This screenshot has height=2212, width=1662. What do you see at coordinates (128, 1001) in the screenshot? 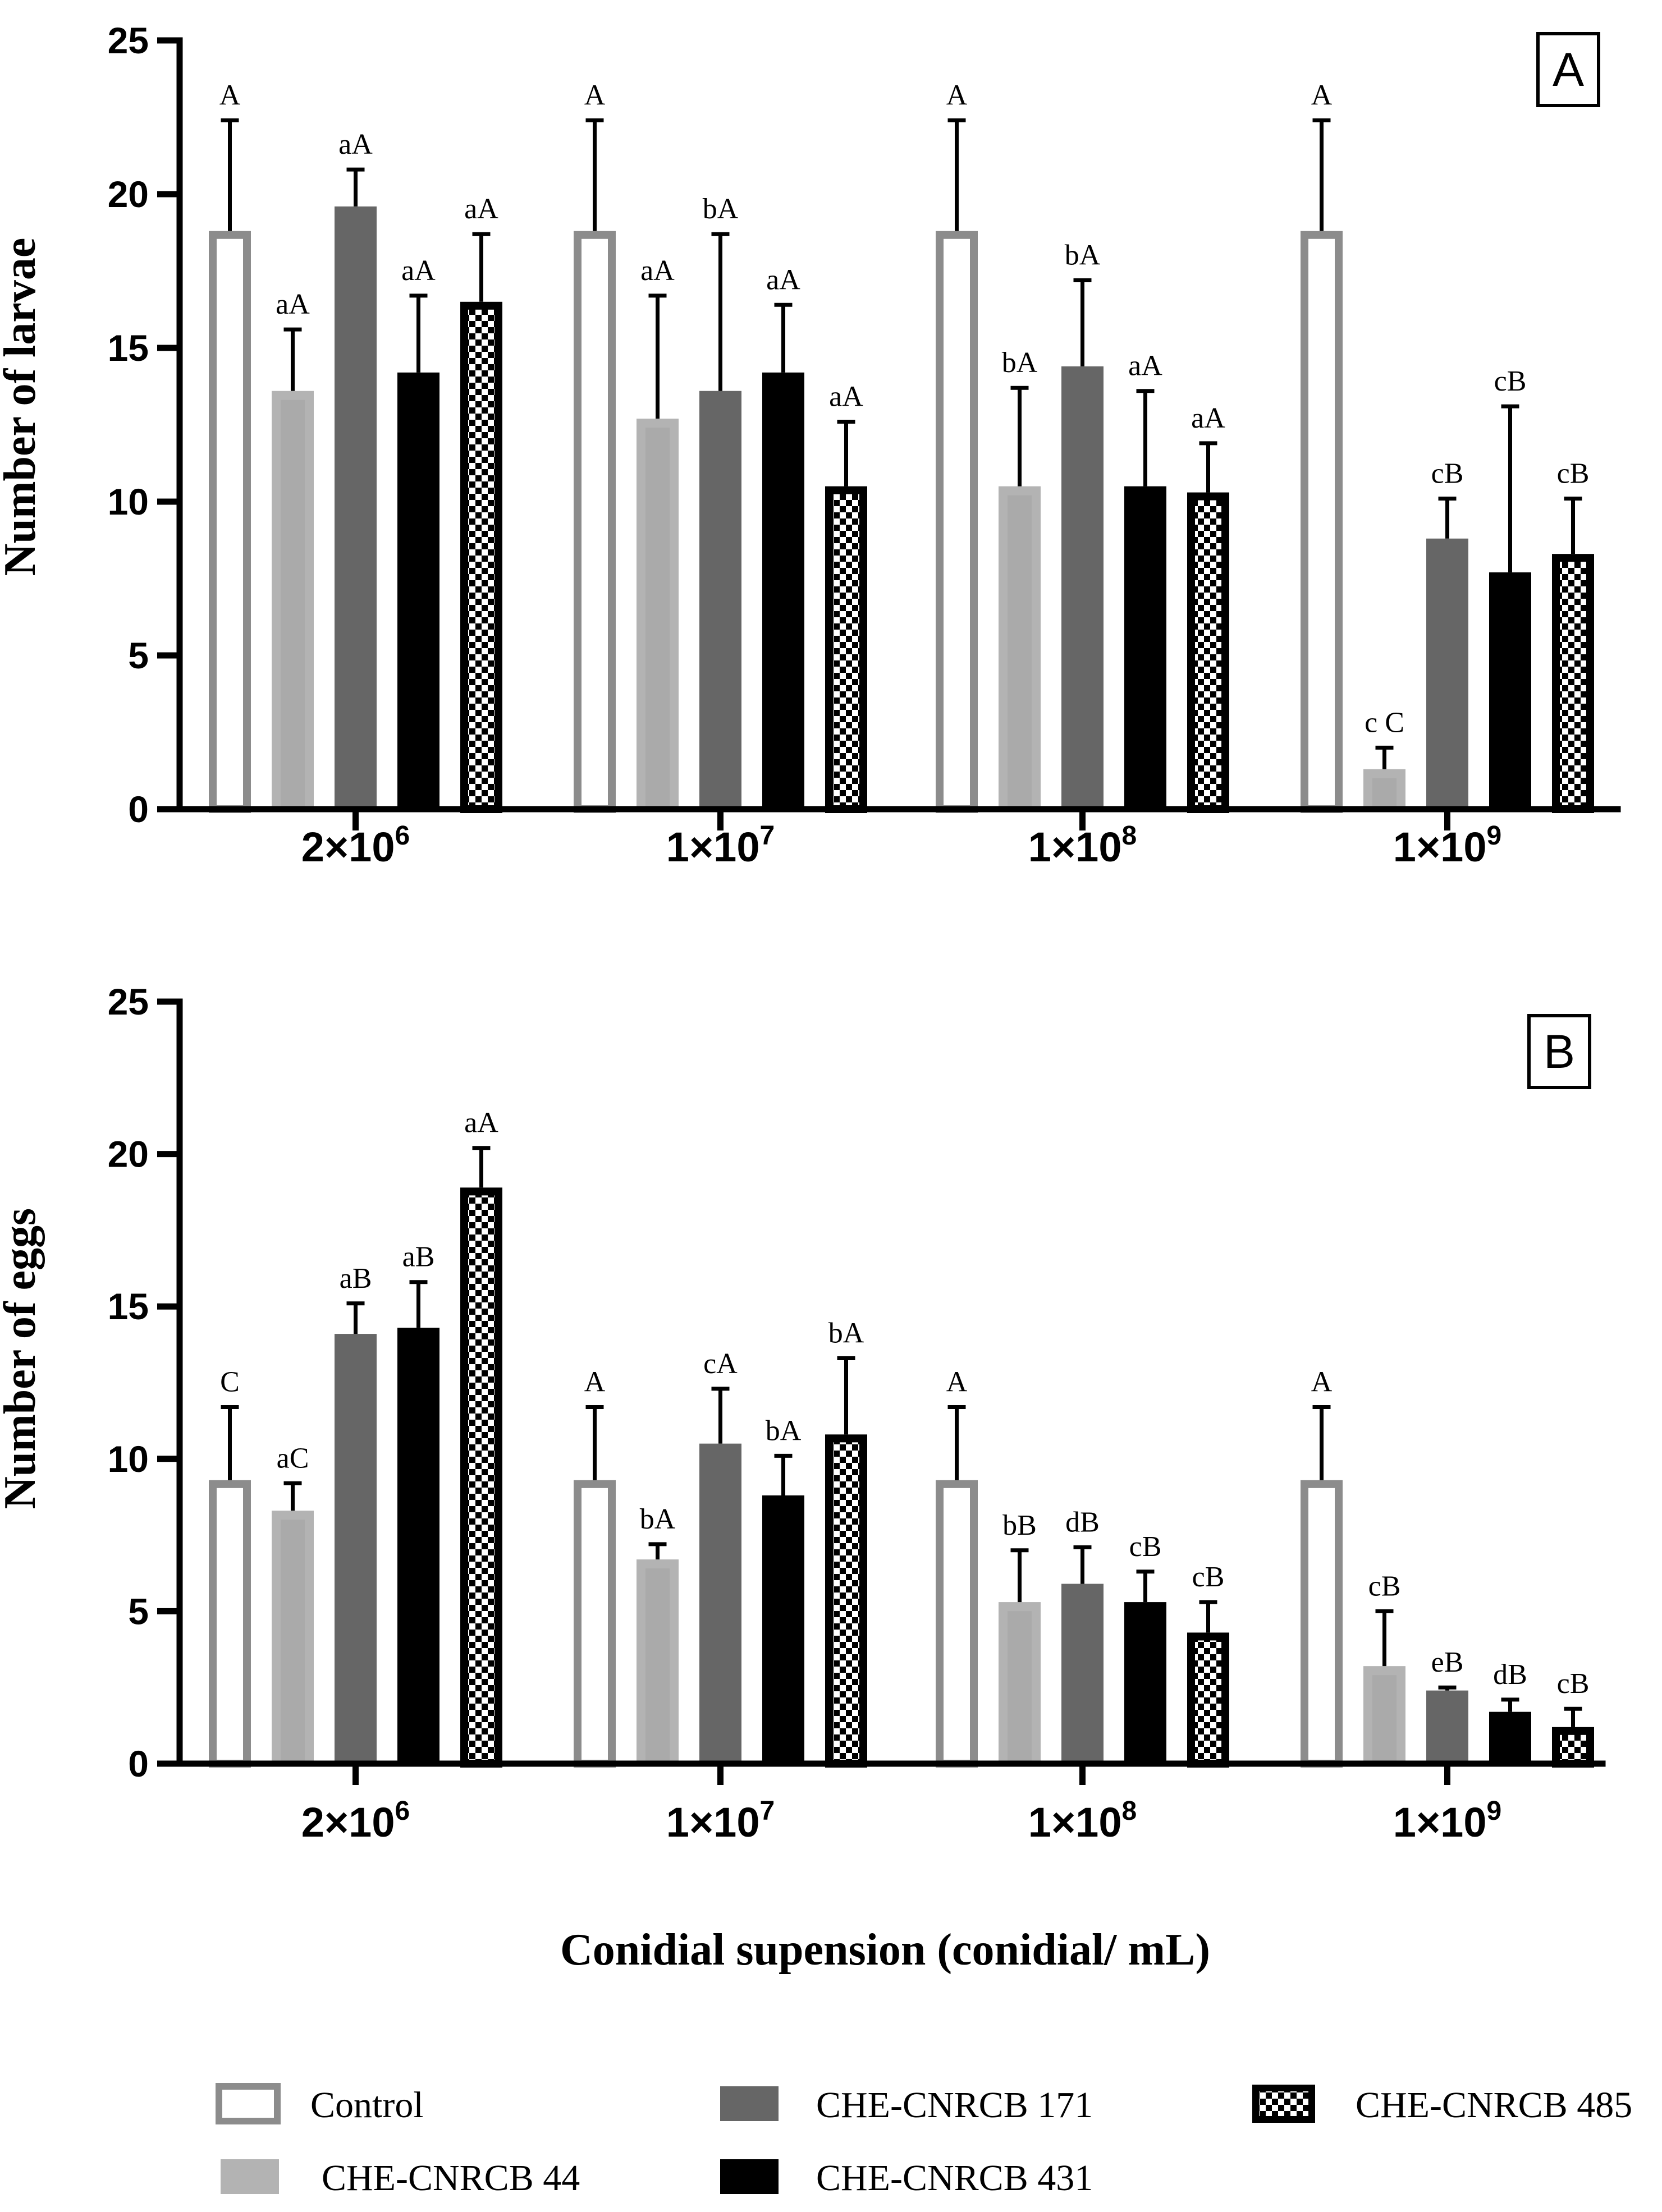
I see `panel-b-y-tick-label: 25` at bounding box center [128, 1001].